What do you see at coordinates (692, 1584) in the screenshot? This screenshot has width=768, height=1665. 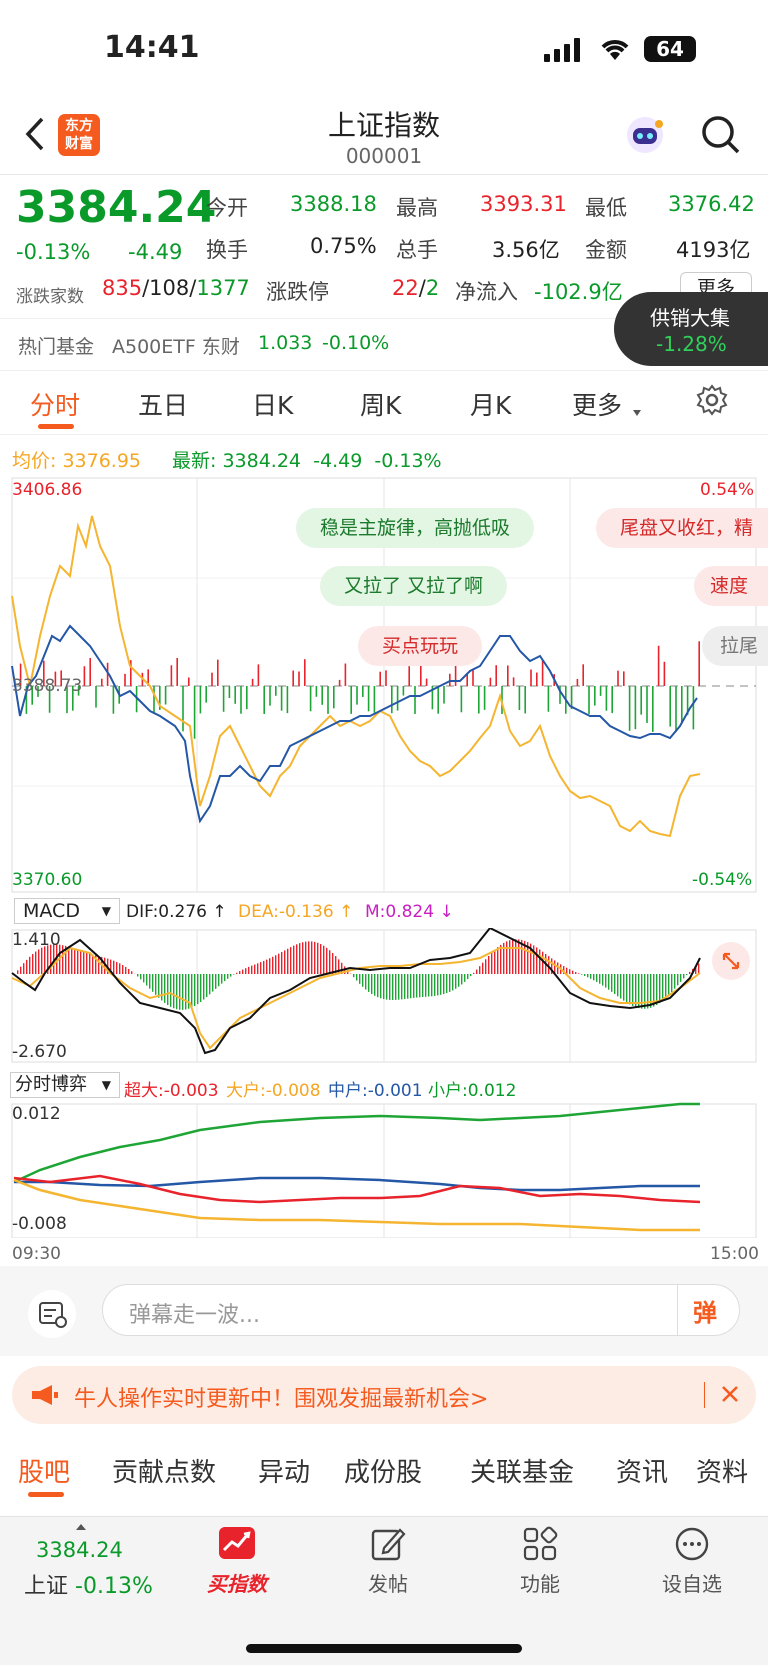 I see `watchlist-button: 设自选` at bounding box center [692, 1584].